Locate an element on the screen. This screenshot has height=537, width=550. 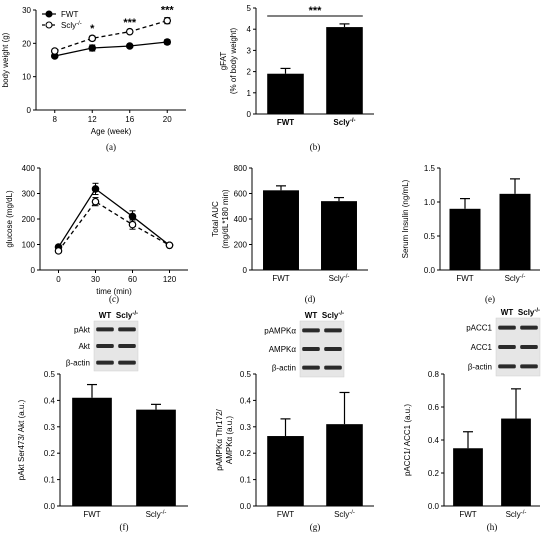
y-tick-label: 0.1 is located at coordinates (50, 480).